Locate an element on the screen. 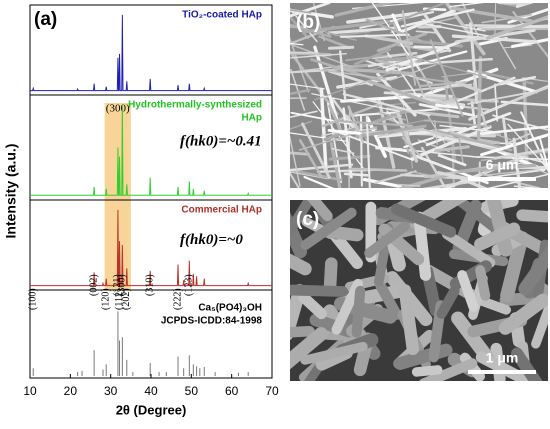  peak-label: (300) is located at coordinates (122, 285).